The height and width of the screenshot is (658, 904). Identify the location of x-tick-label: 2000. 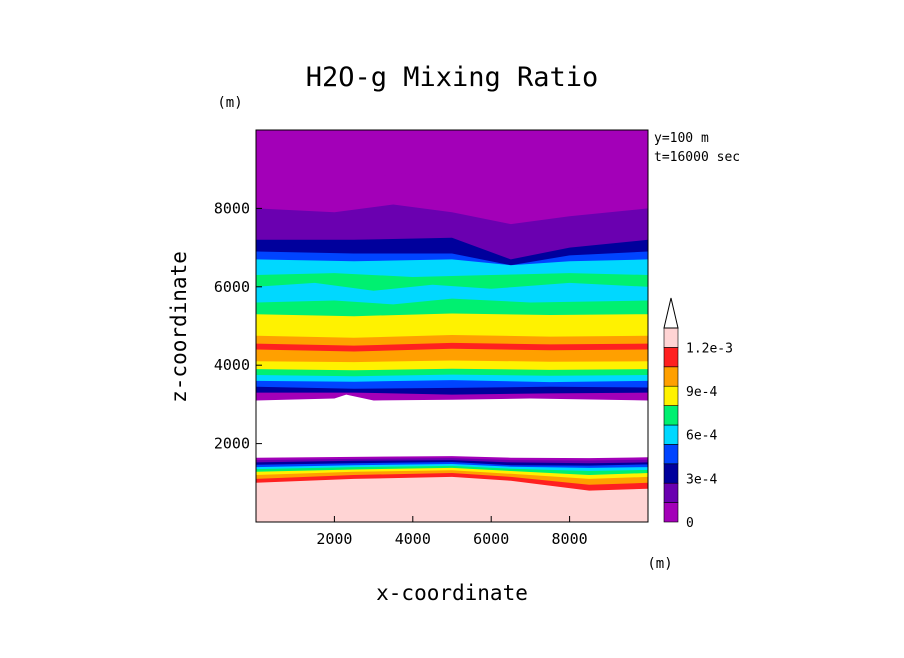
(334, 539).